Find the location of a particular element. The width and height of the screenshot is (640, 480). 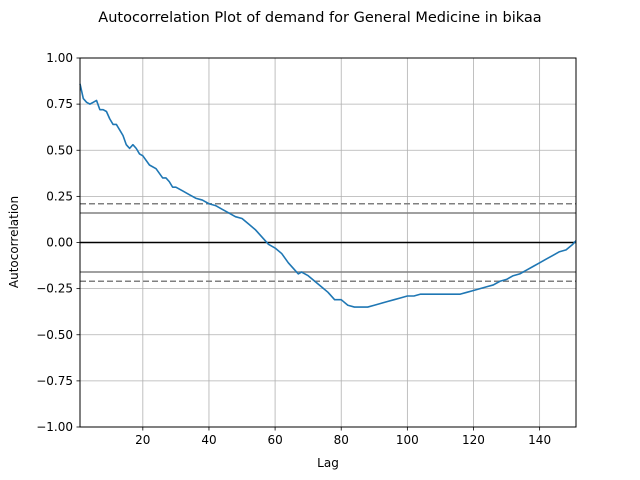

x-axis-label: Lag is located at coordinates (328, 463).